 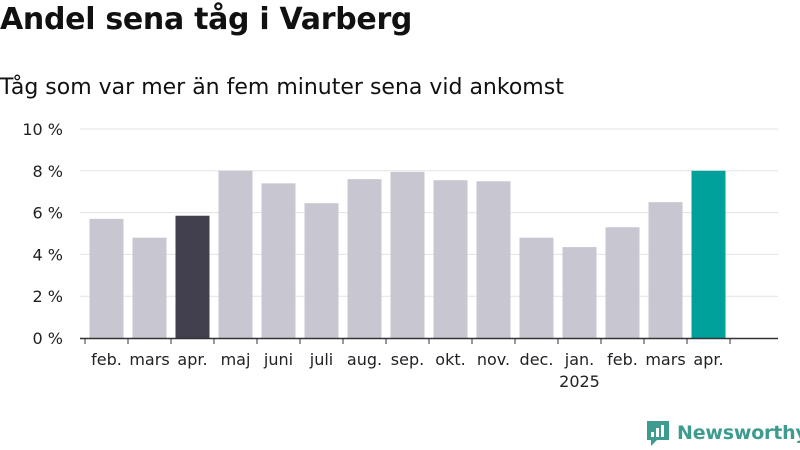 I want to click on x-year-label: 2025, so click(x=579, y=381).